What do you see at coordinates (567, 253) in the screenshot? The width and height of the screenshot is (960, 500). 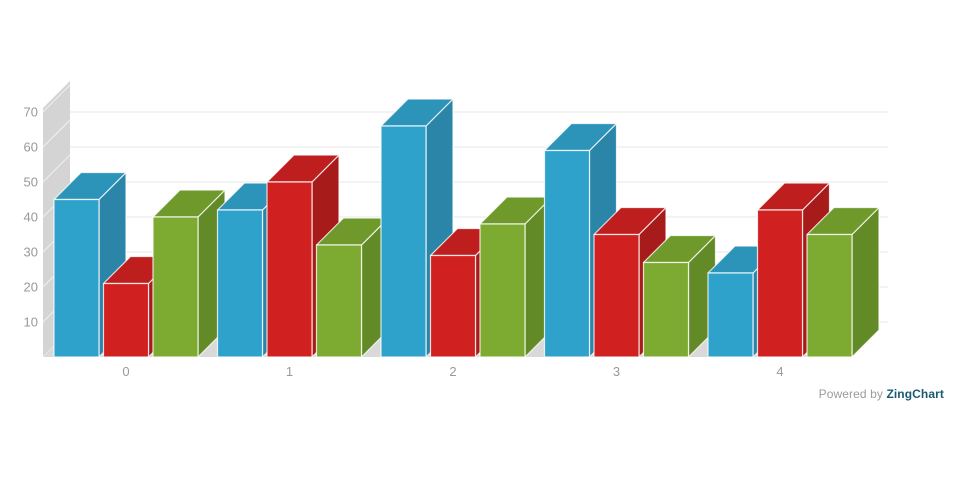 I see `bar-blue-cat3-front` at bounding box center [567, 253].